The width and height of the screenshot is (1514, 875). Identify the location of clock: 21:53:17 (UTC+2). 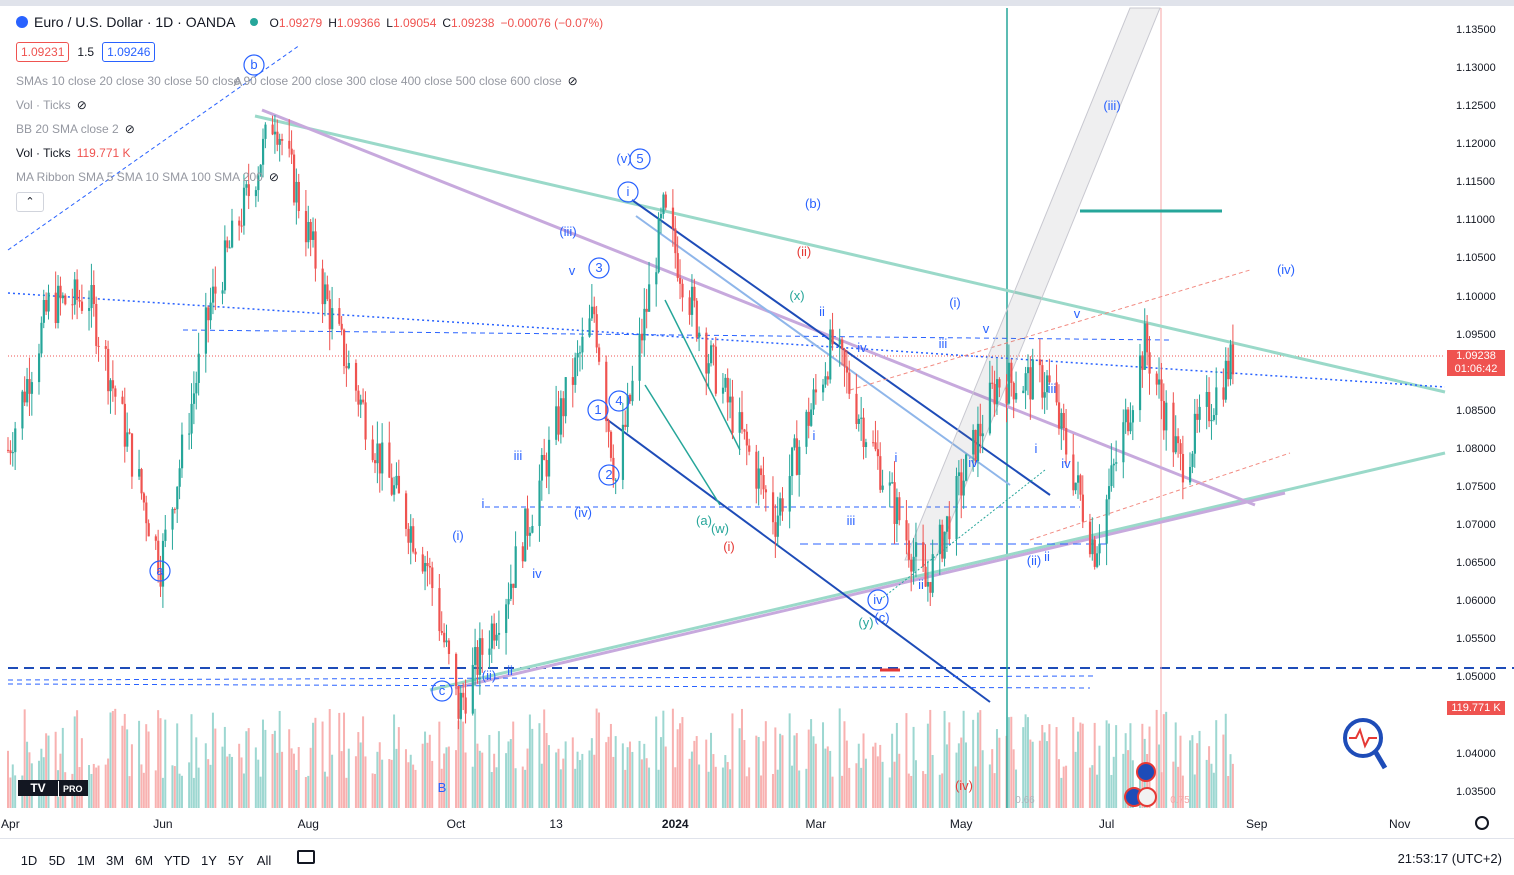
(1449, 858).